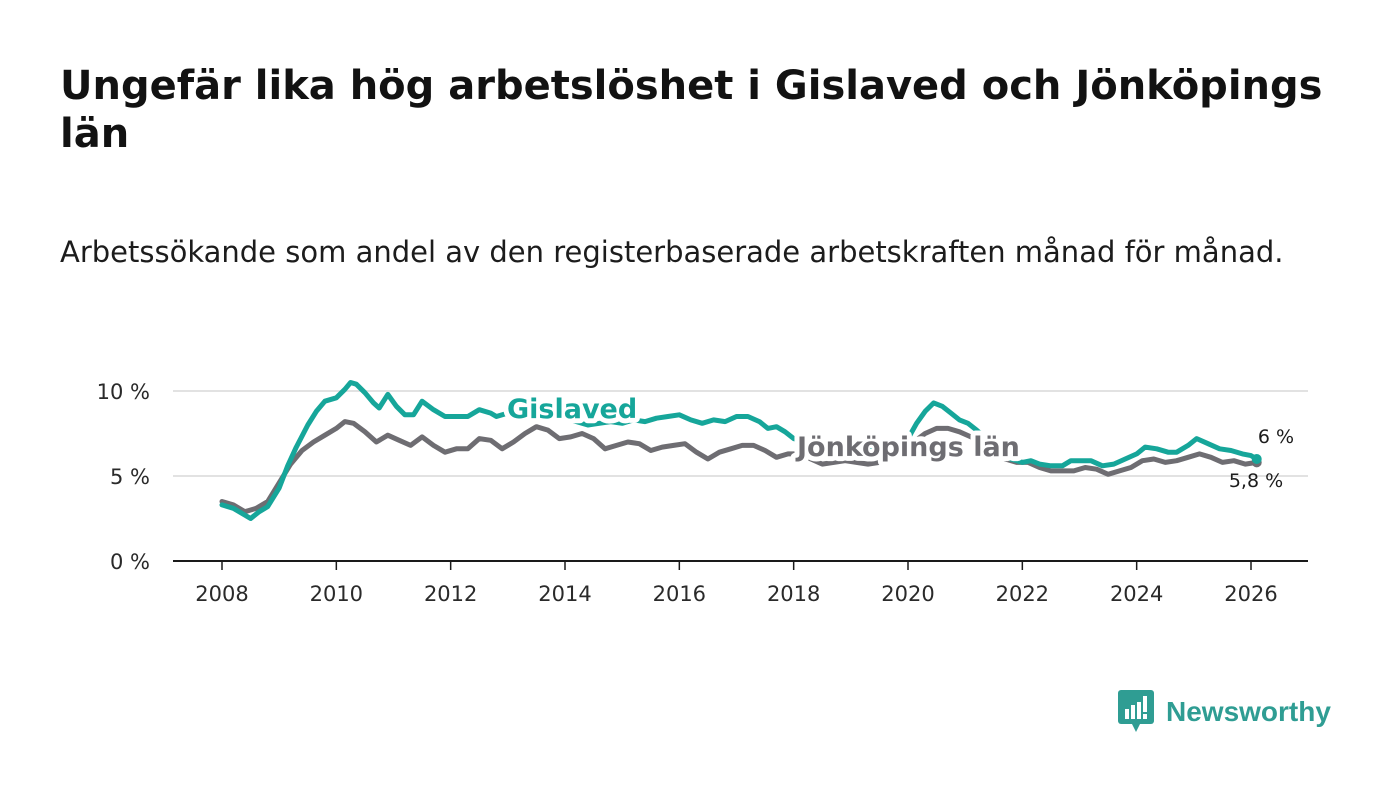 The image size is (1400, 794). I want to click on newsworthy-logo-icon, so click(1136, 711).